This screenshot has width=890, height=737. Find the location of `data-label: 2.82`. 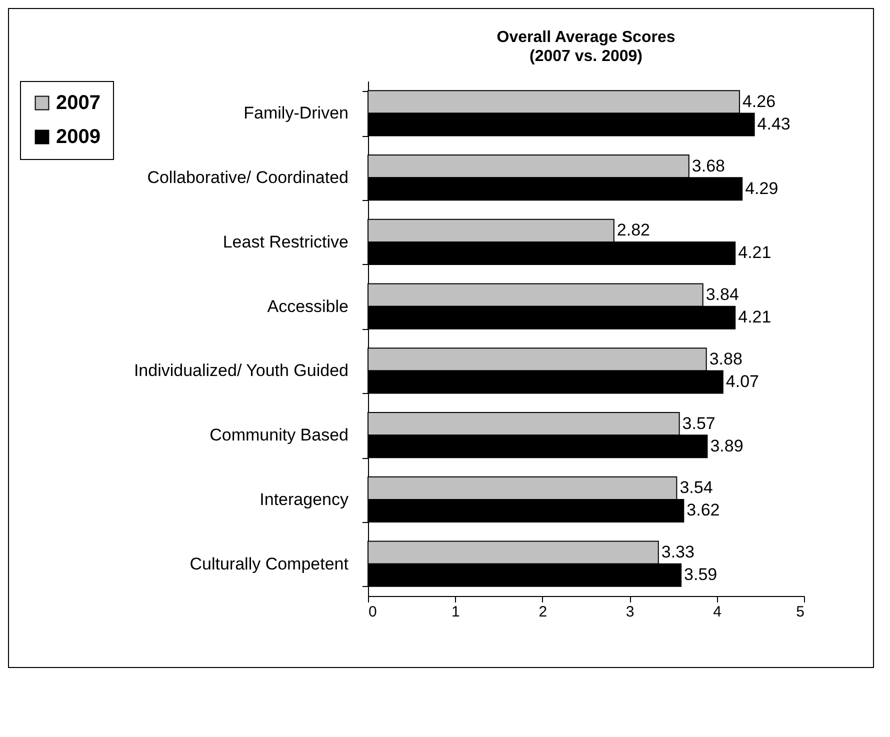

data-label: 2.82 is located at coordinates (633, 230).